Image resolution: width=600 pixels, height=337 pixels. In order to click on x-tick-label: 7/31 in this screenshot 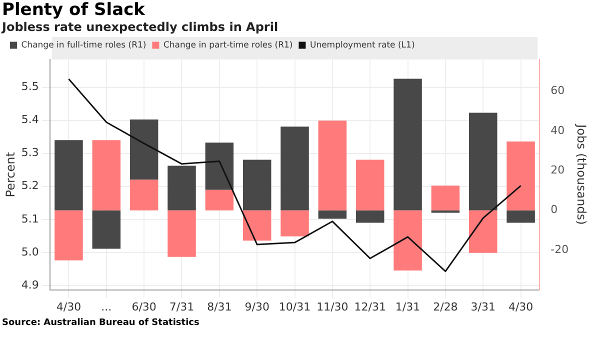, I will do `click(181, 307)`.